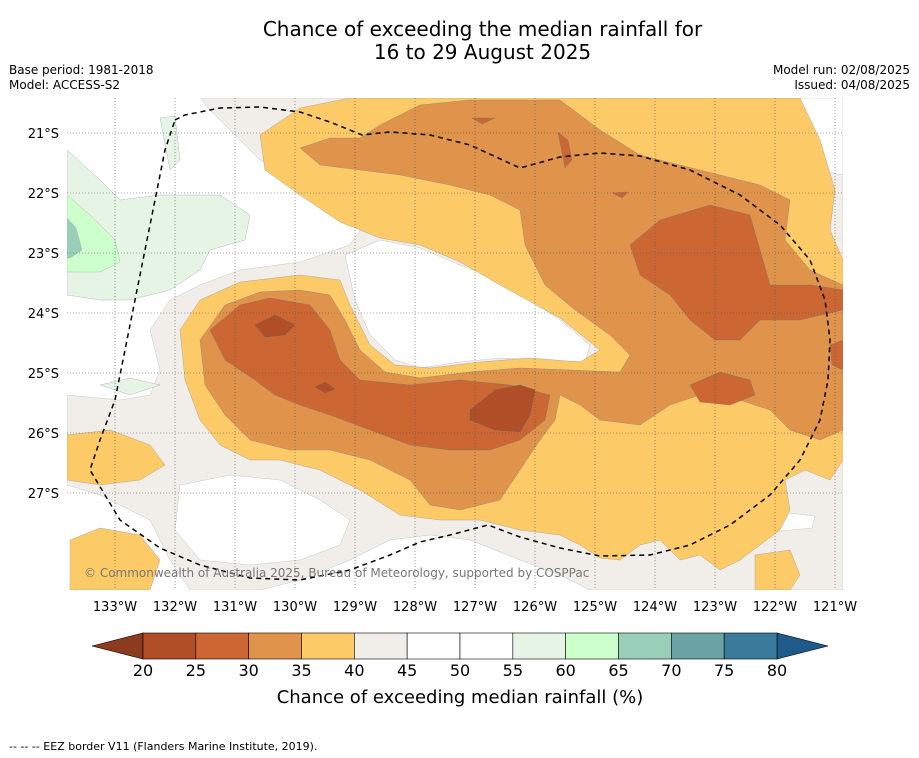 The image size is (919, 758). I want to click on lon-label: 124°W, so click(655, 607).